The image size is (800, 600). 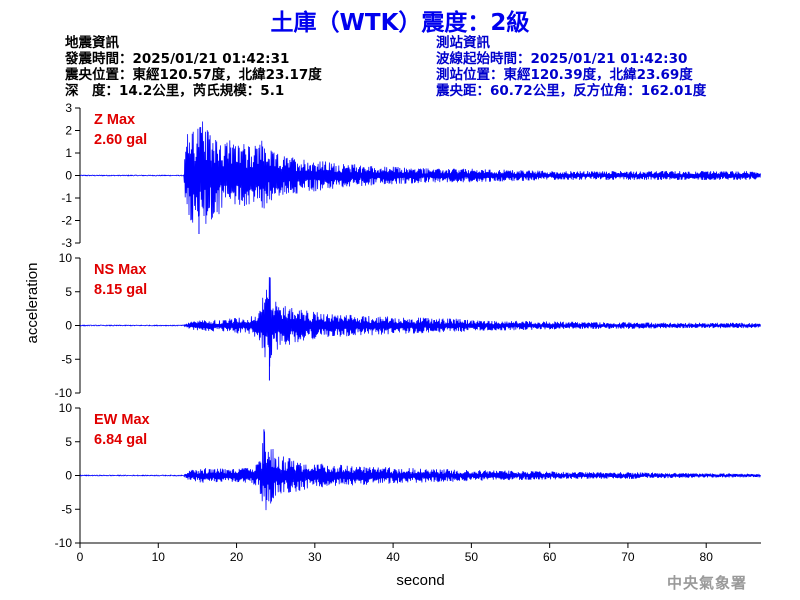 I want to click on page-title: 土庫（WTK）震度：2級, so click(x=400, y=23).